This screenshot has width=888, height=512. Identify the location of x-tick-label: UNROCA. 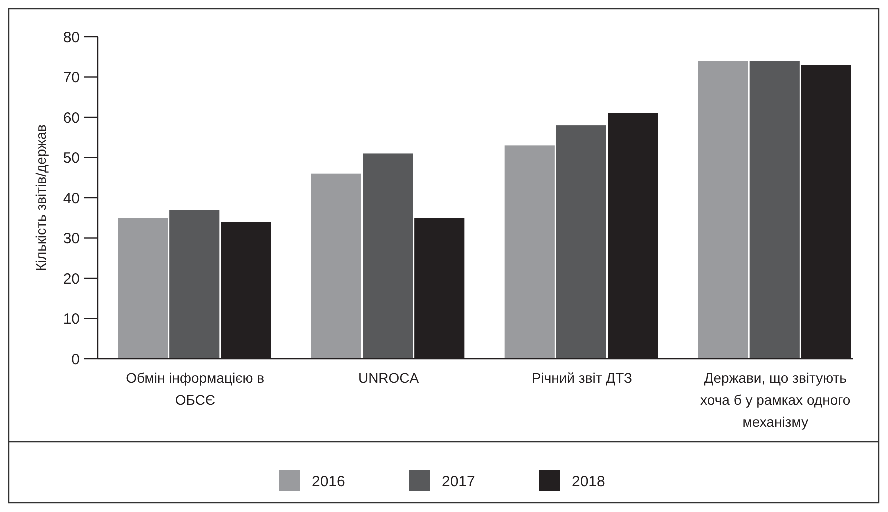
(389, 378).